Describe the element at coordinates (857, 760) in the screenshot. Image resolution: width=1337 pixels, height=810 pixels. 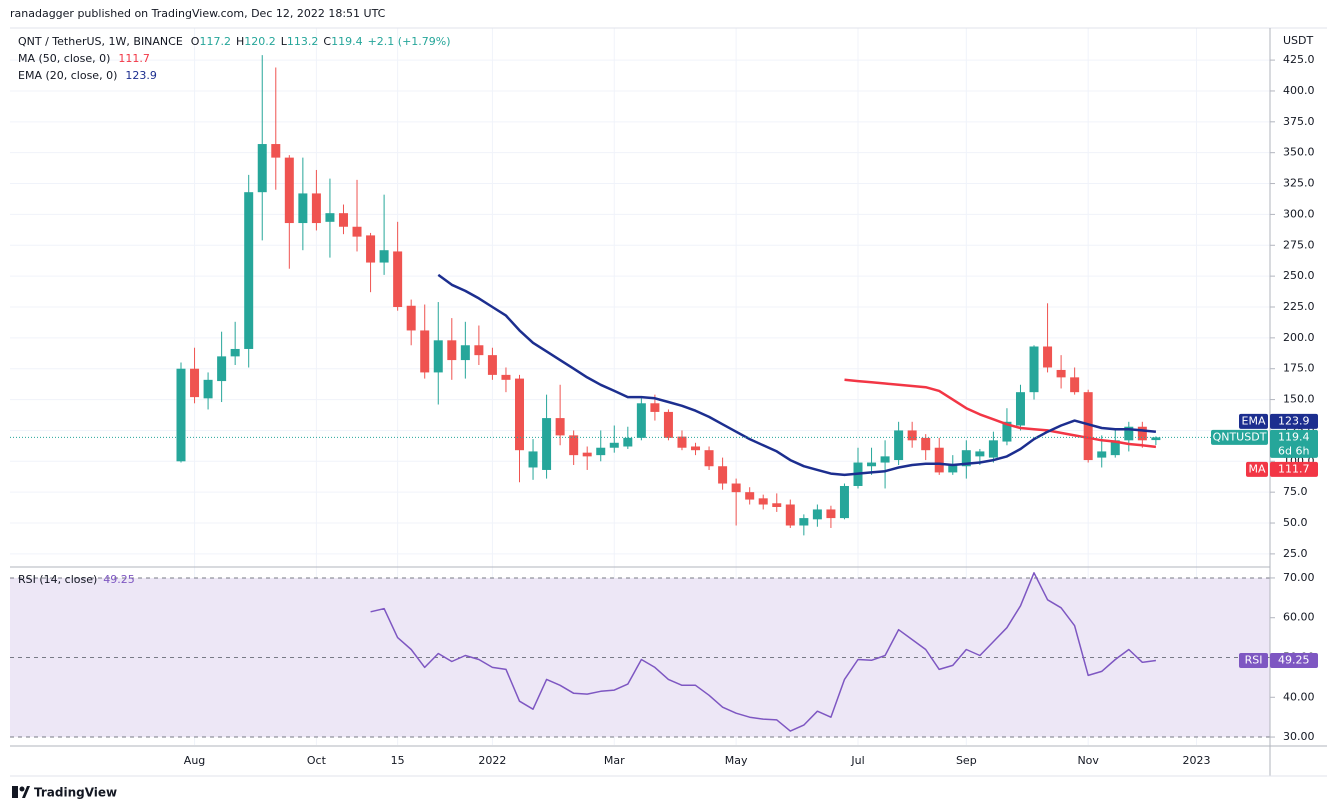
I see `x-tick-label: Jul` at that location.